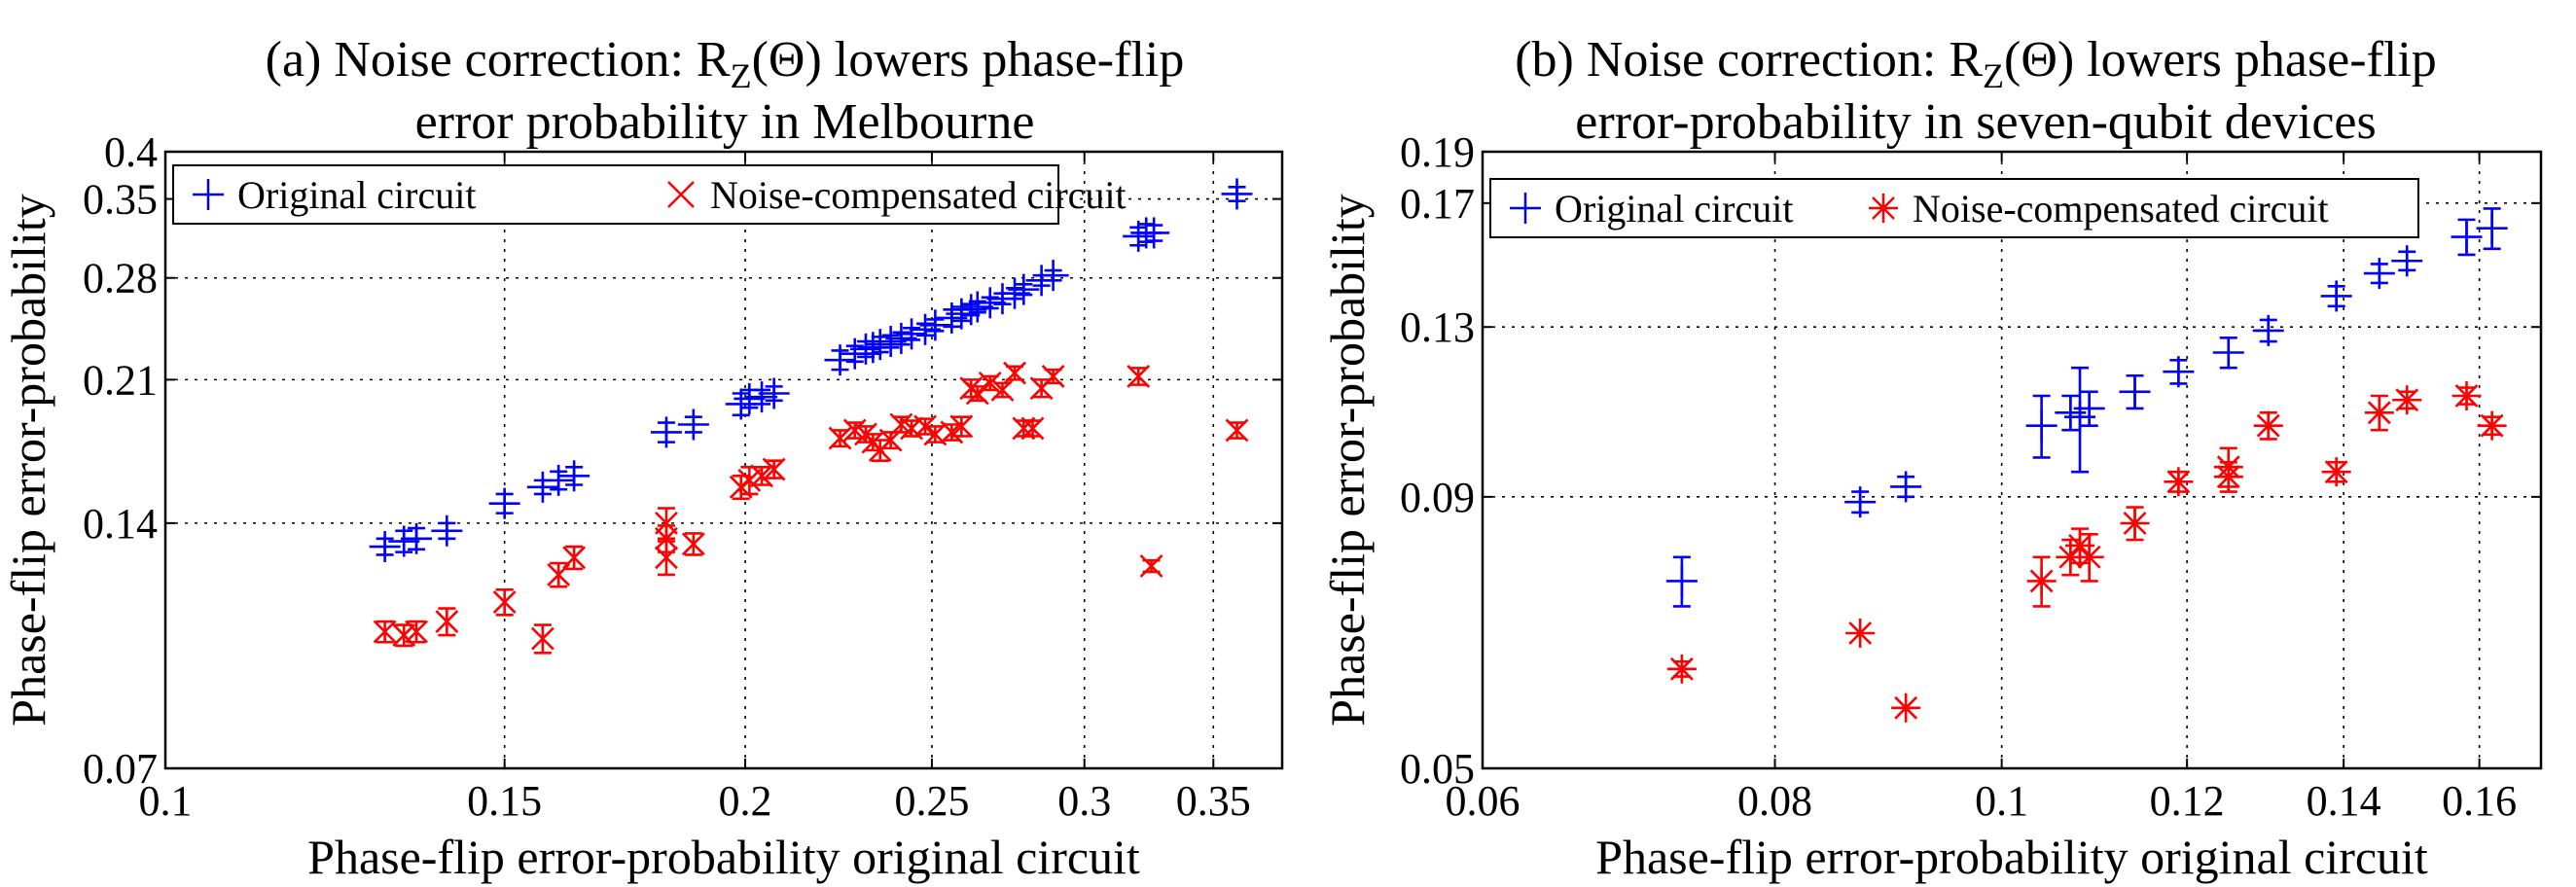  What do you see at coordinates (2479, 801) in the screenshot?
I see `x-tick-label: 0.16` at bounding box center [2479, 801].